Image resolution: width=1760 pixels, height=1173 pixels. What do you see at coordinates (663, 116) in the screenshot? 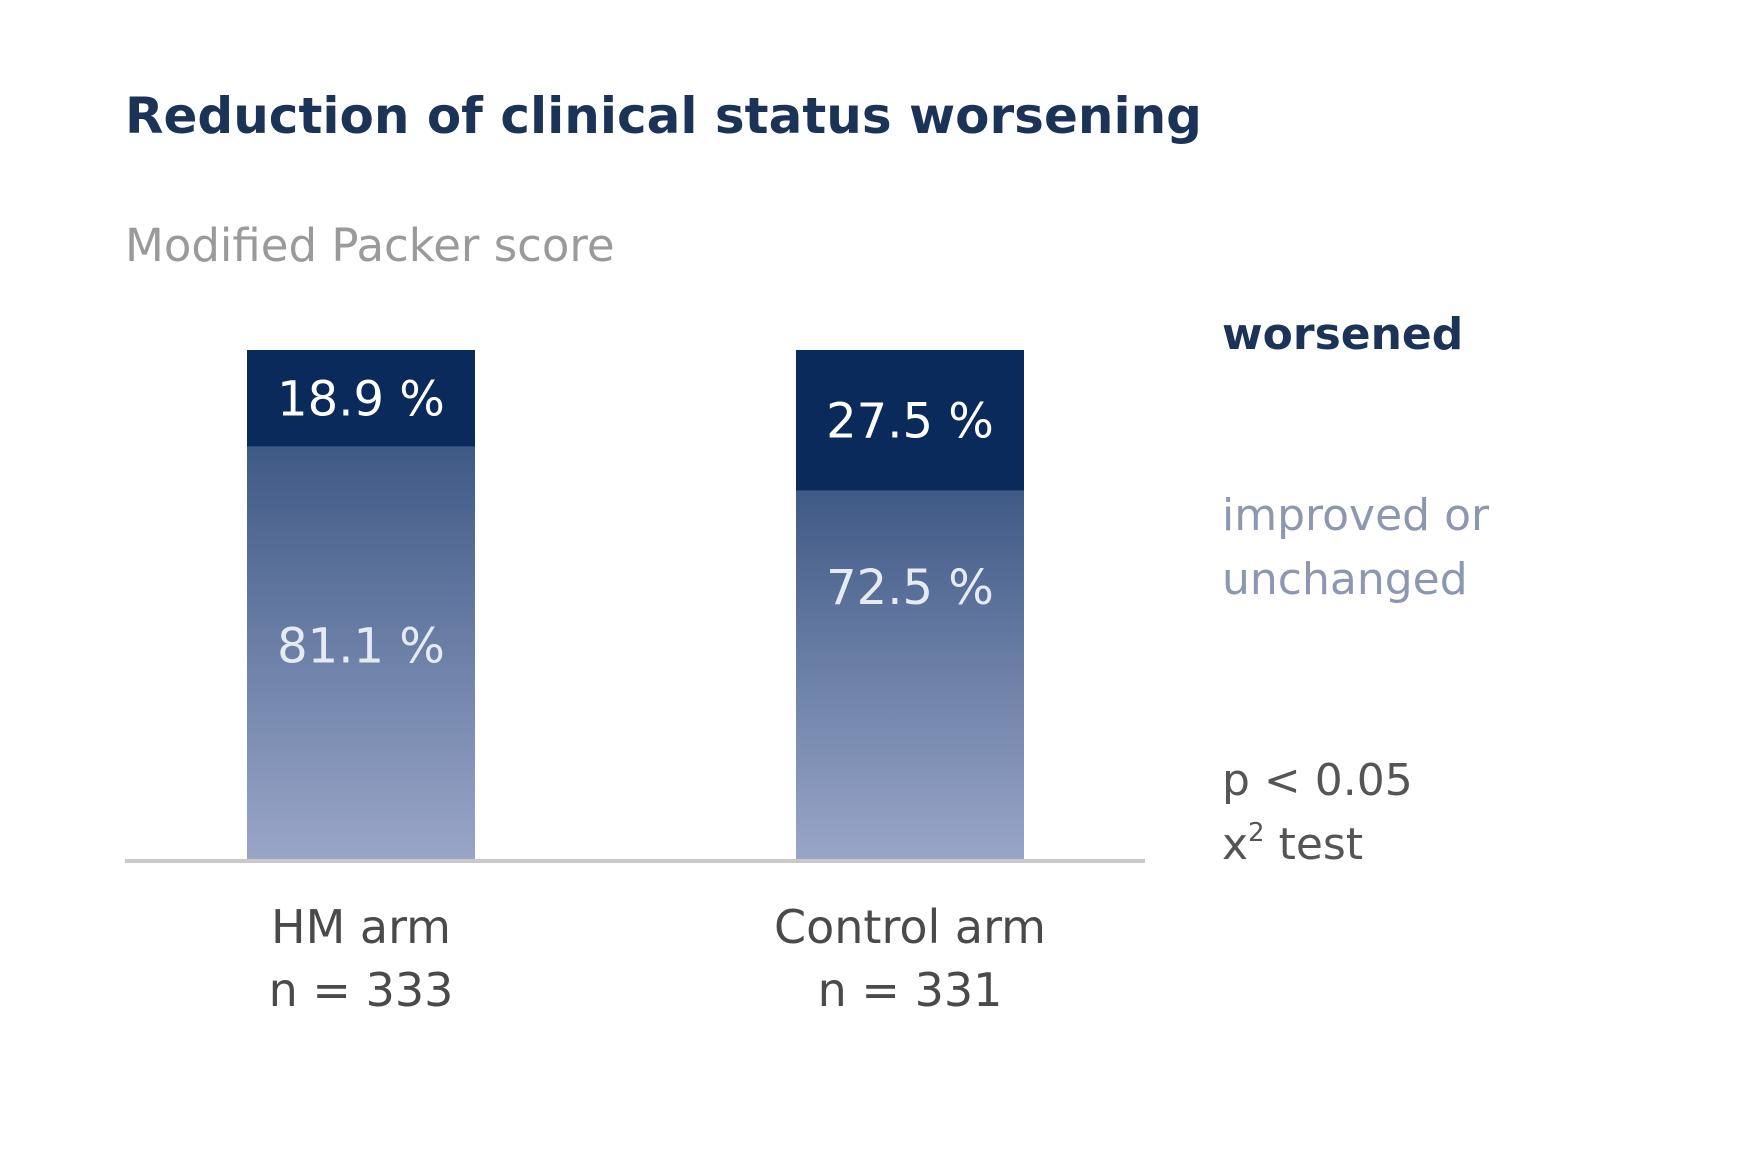
I see `chart-title: Reduction of clinical status worsening` at bounding box center [663, 116].